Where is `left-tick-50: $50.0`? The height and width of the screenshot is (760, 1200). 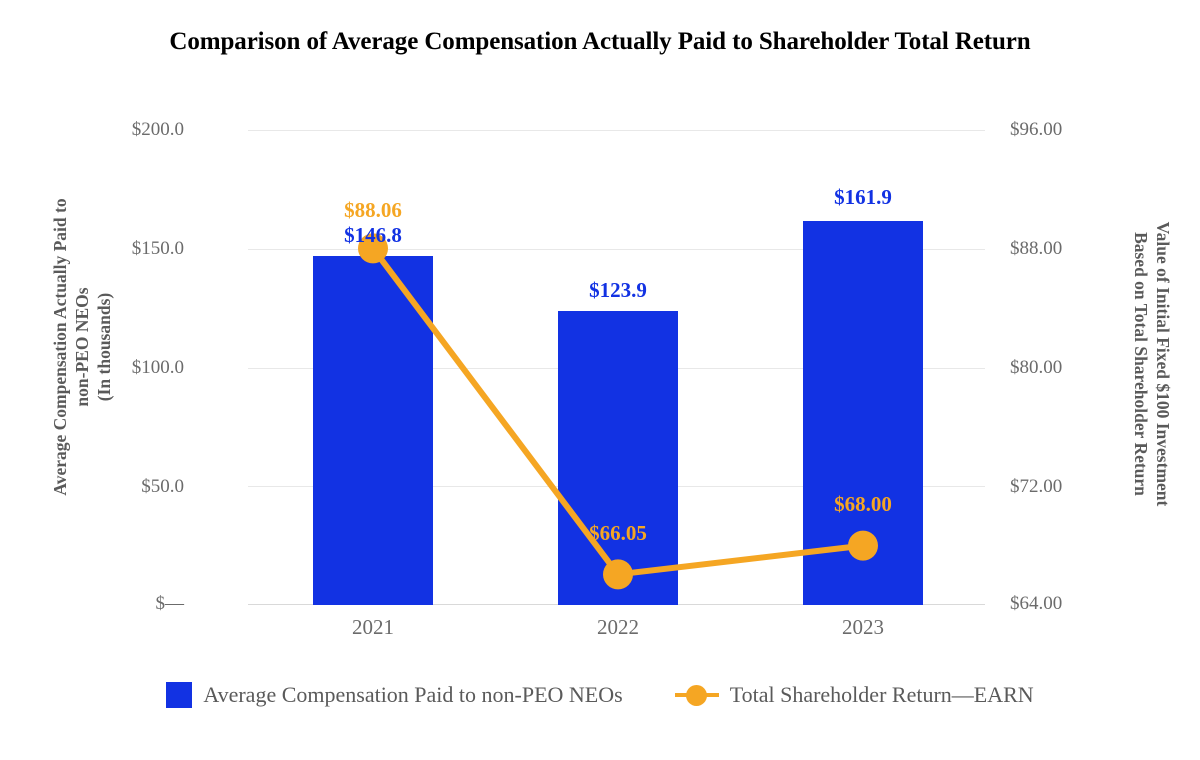
left-tick-50: $50.0 is located at coordinates (162, 486).